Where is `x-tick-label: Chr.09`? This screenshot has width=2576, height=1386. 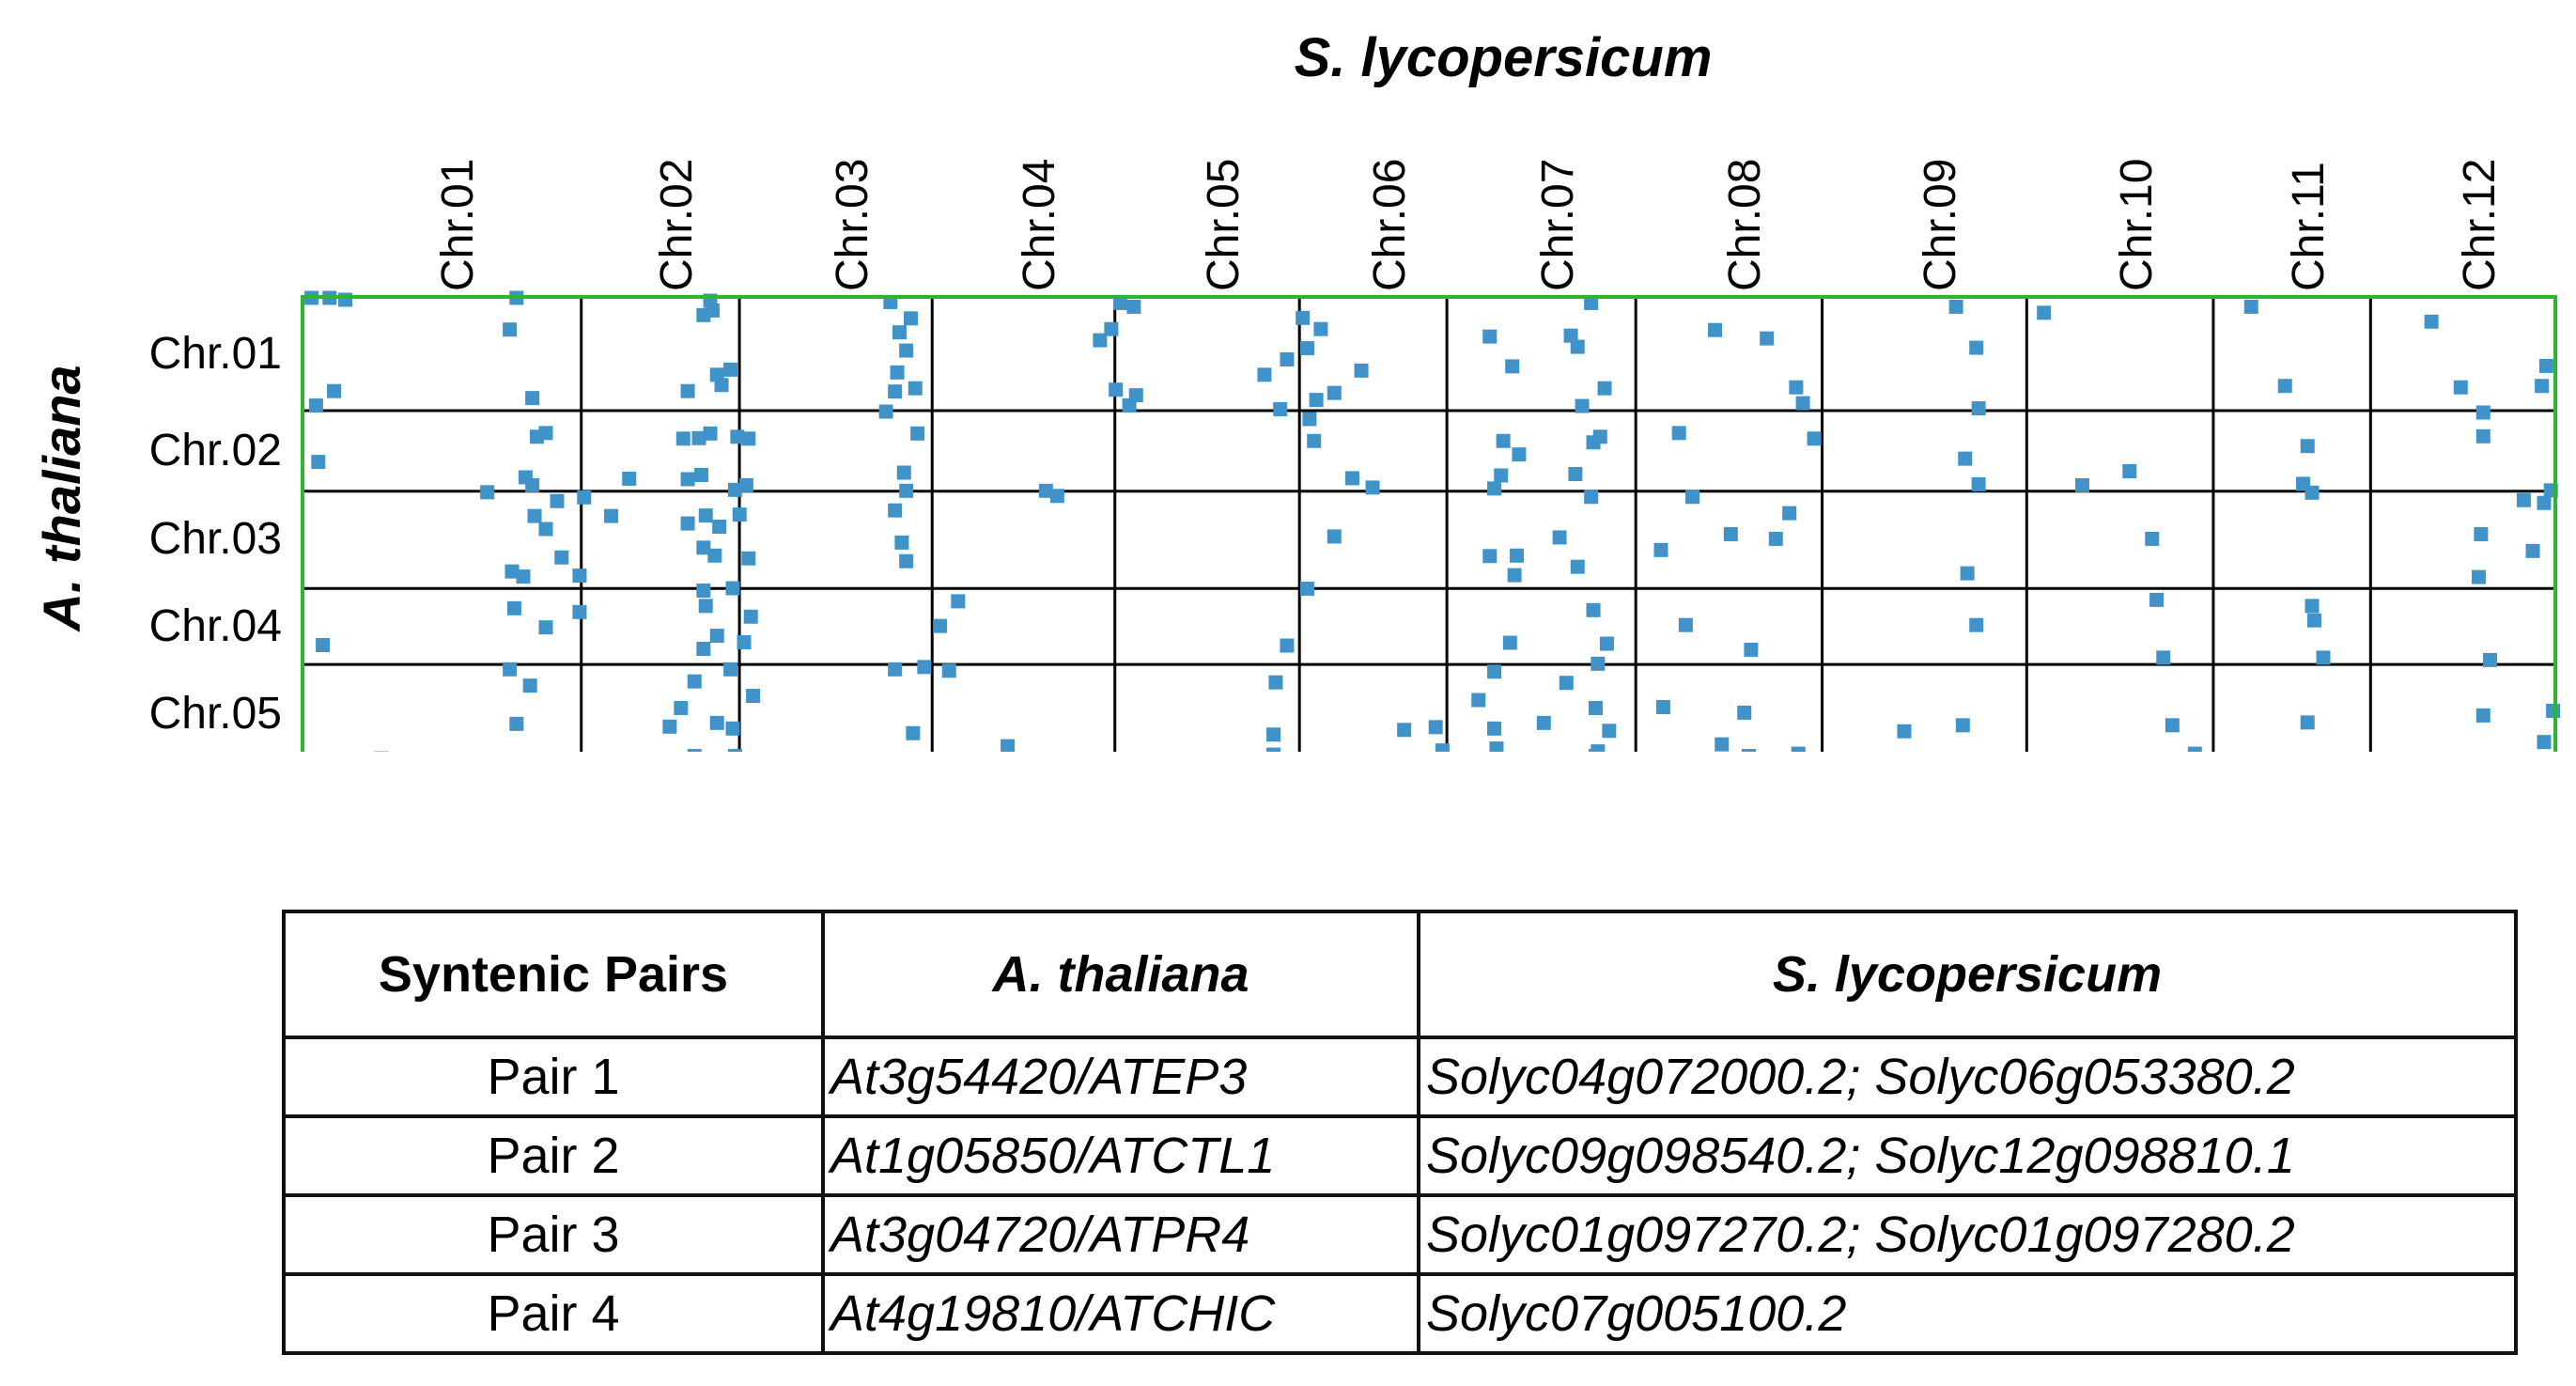
x-tick-label: Chr.09 is located at coordinates (1941, 224).